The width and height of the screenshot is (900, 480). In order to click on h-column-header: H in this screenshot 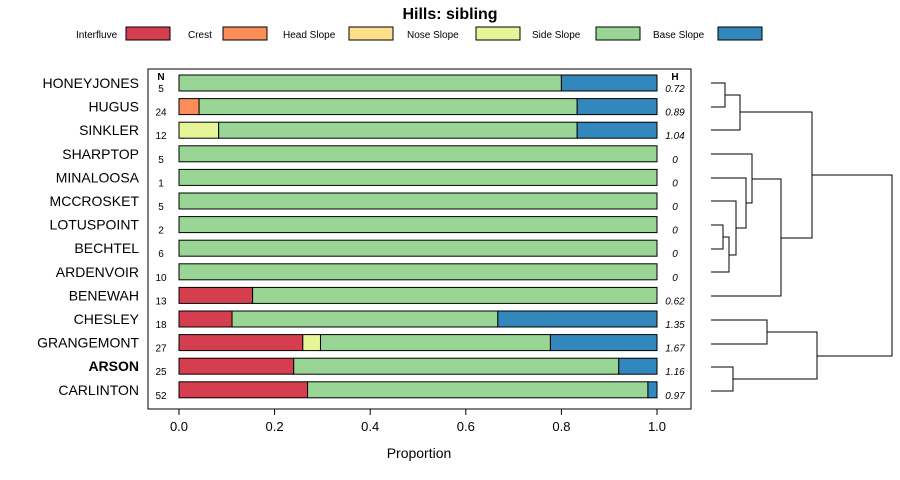, I will do `click(674, 77)`.